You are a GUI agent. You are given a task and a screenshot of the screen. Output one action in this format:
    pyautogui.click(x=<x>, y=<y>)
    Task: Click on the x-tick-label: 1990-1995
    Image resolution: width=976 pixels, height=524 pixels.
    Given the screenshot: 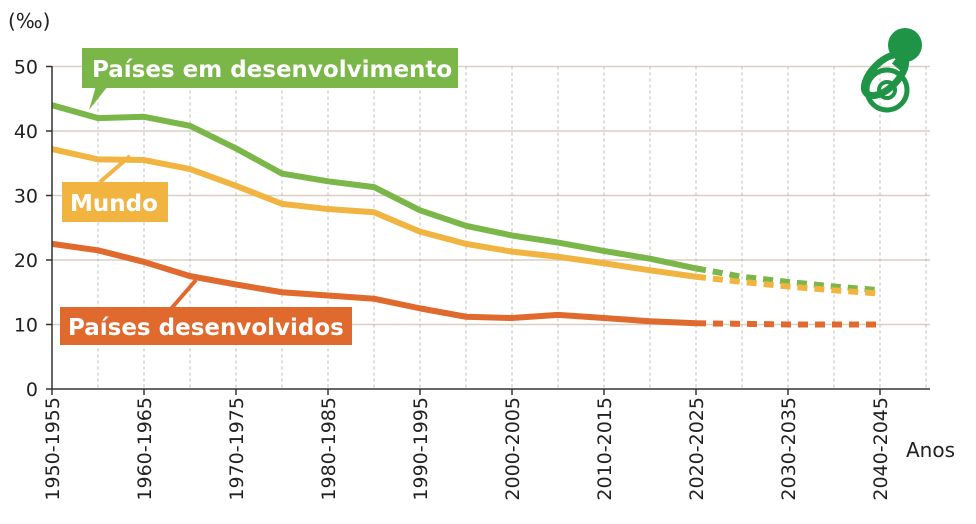 What is the action you would take?
    pyautogui.click(x=421, y=449)
    